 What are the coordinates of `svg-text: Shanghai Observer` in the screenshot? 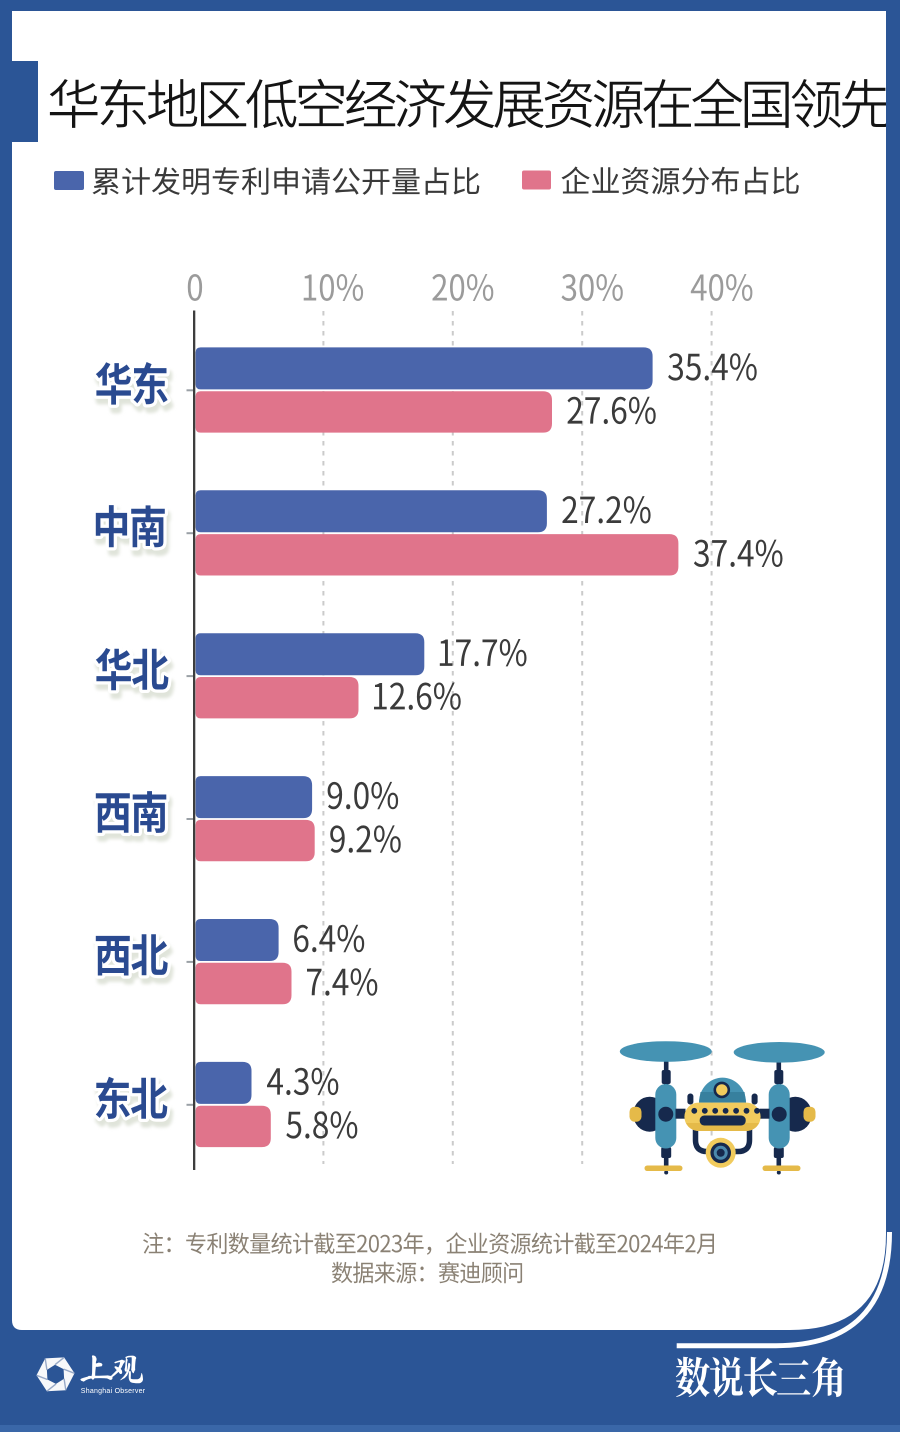 It's located at (113, 1391).